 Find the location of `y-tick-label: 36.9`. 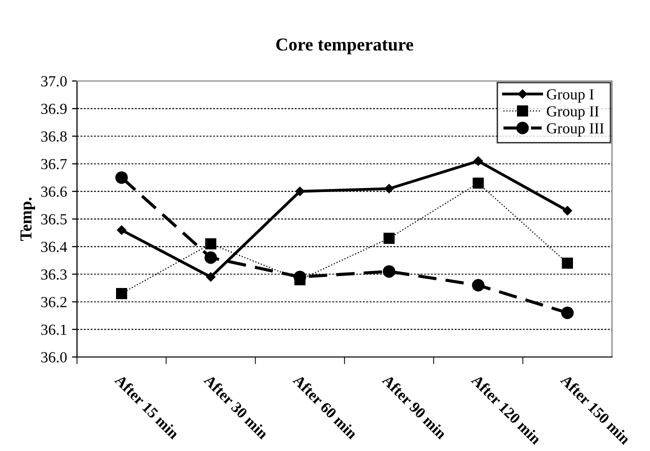

y-tick-label: 36.9 is located at coordinates (54, 109).